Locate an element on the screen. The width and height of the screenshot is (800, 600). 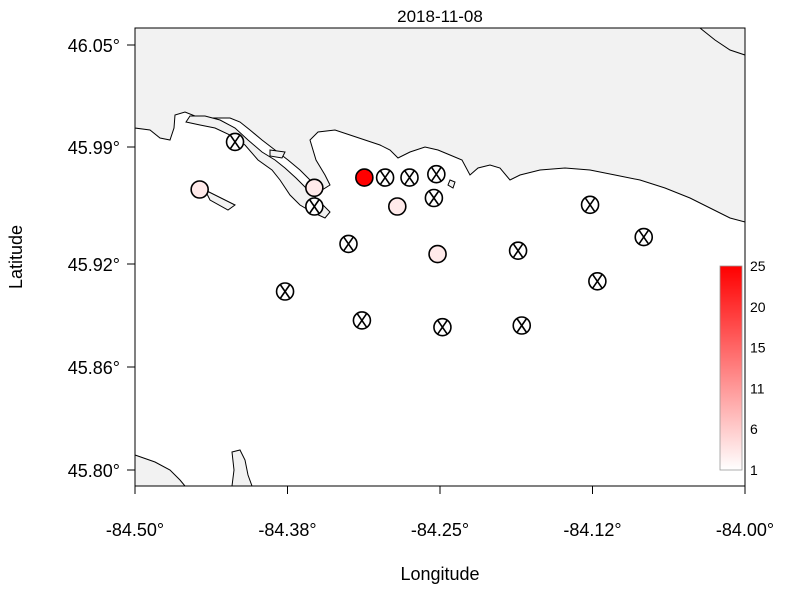
colorbar-legend: 1 6 11 15 20 25 is located at coordinates (742, 368).